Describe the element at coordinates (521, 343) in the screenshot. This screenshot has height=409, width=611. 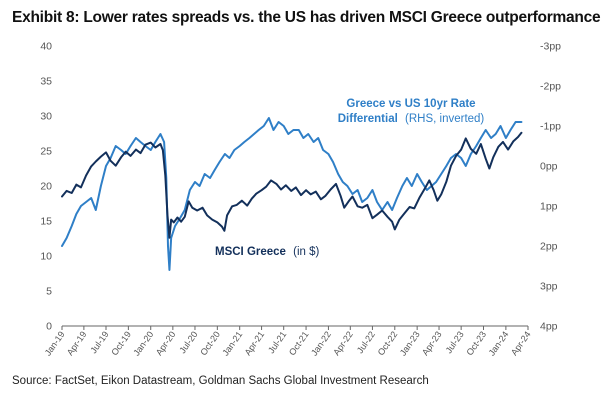
I see `x-tick-label: Apr-24` at that location.